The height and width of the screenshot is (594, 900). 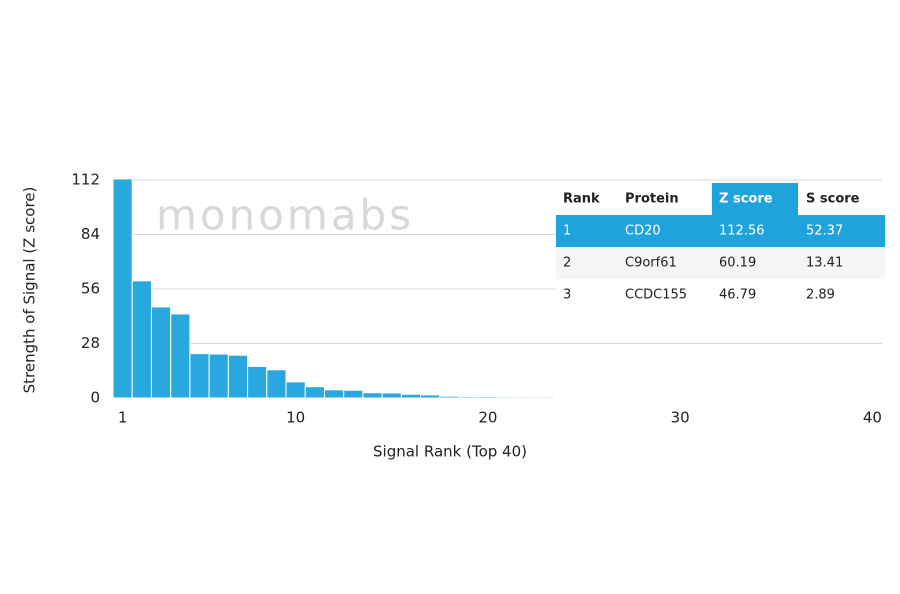 I want to click on x-tick-label: 1, so click(x=123, y=418).